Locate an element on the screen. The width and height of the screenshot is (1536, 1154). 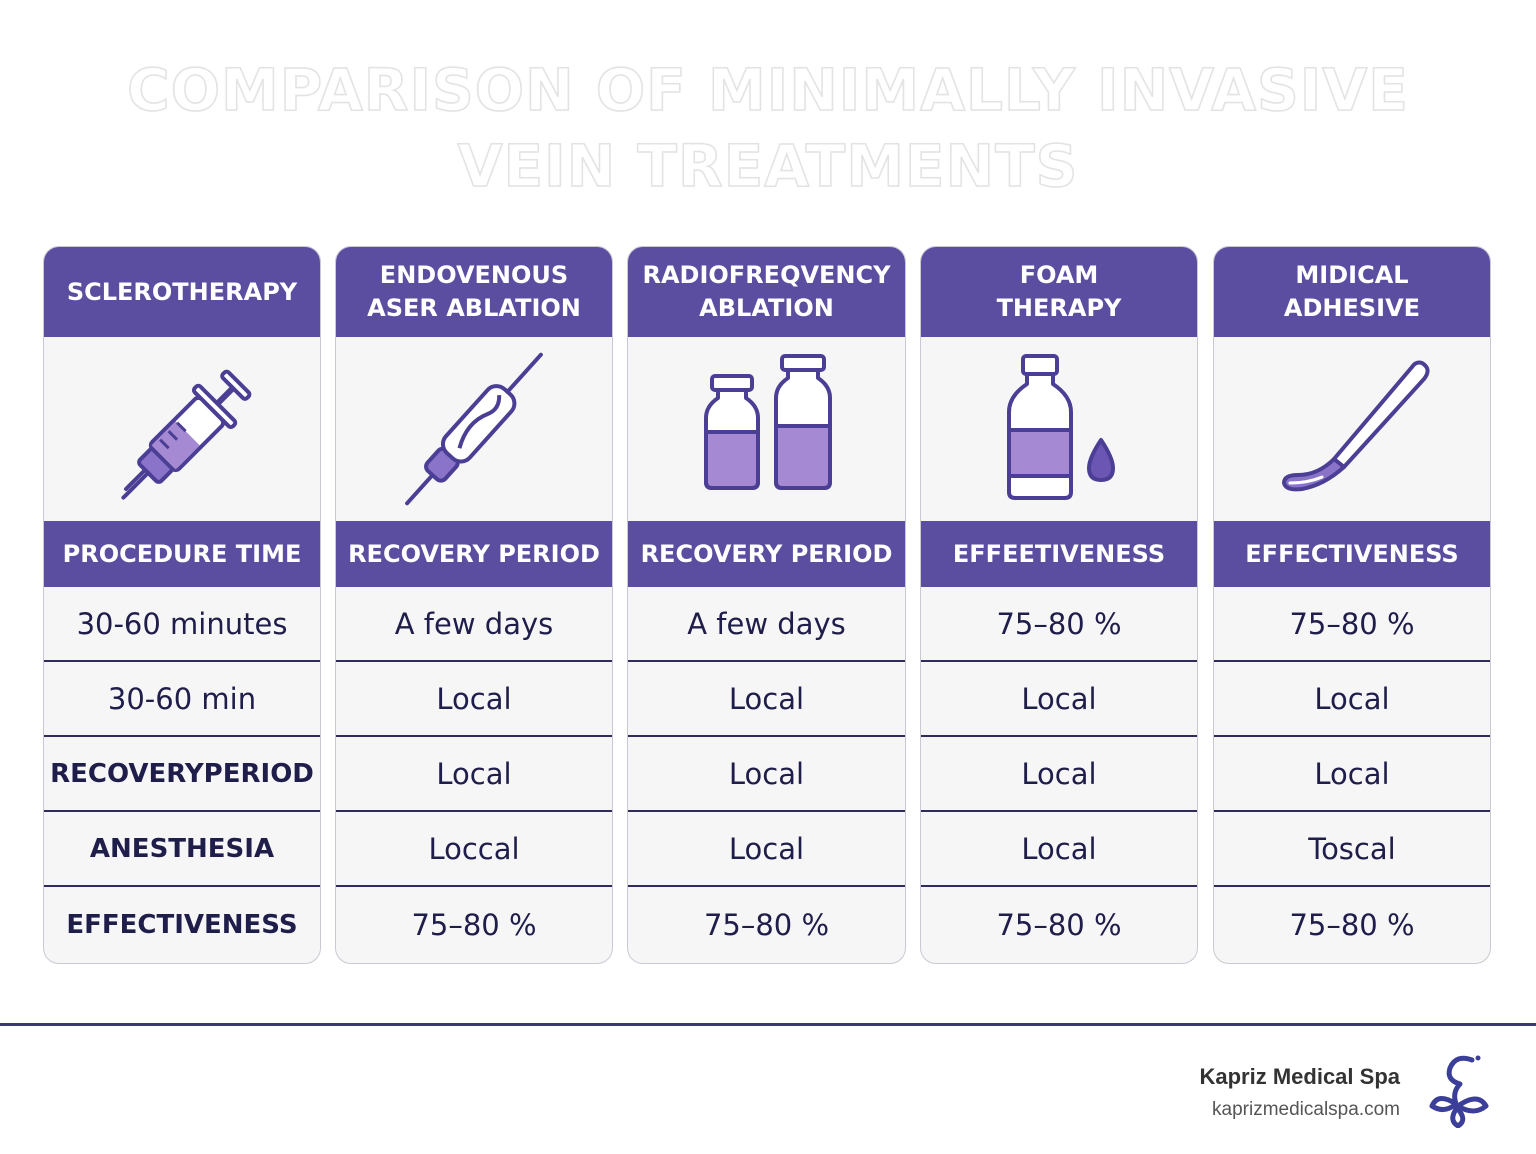
brand-name: Kapriz Medical Spa is located at coordinates (1299, 1076).